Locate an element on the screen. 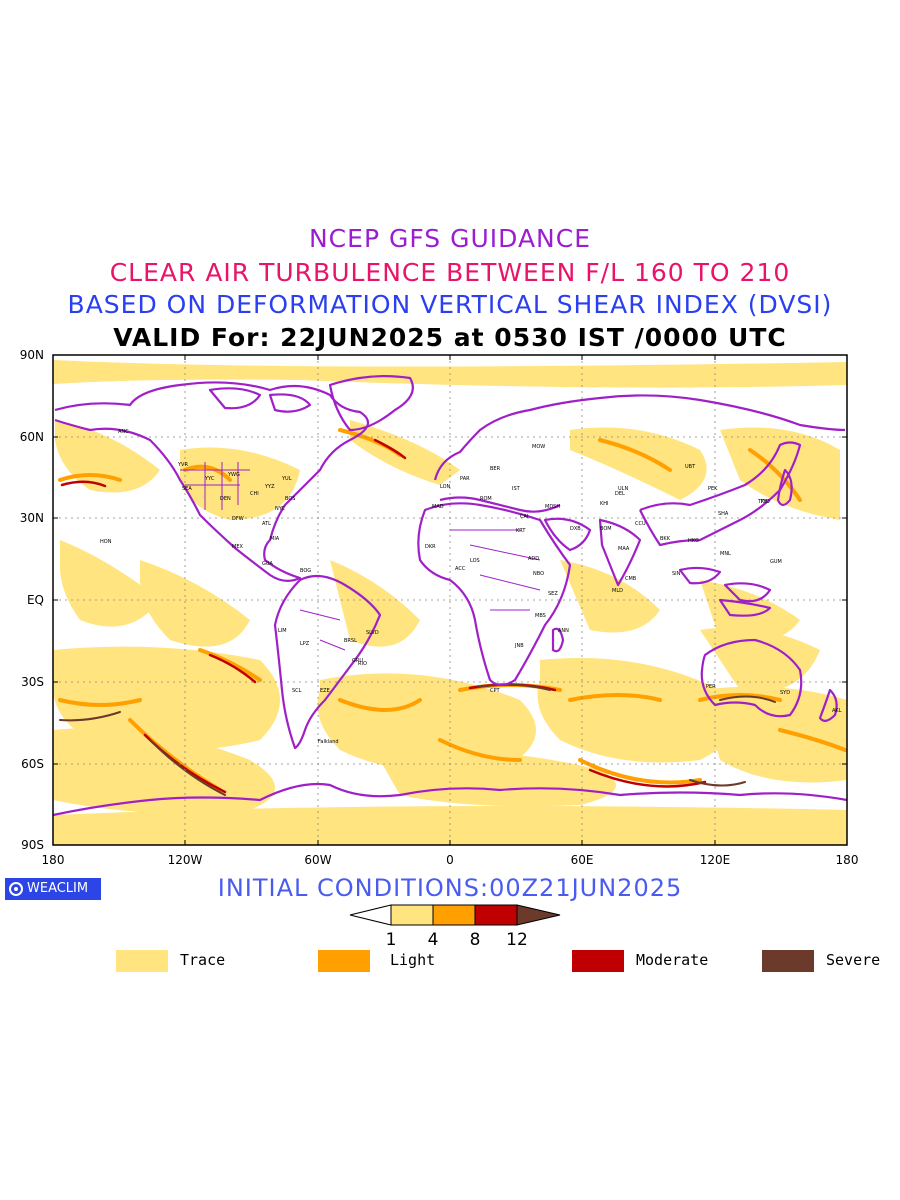  legend-swatch-light is located at coordinates (344, 961).